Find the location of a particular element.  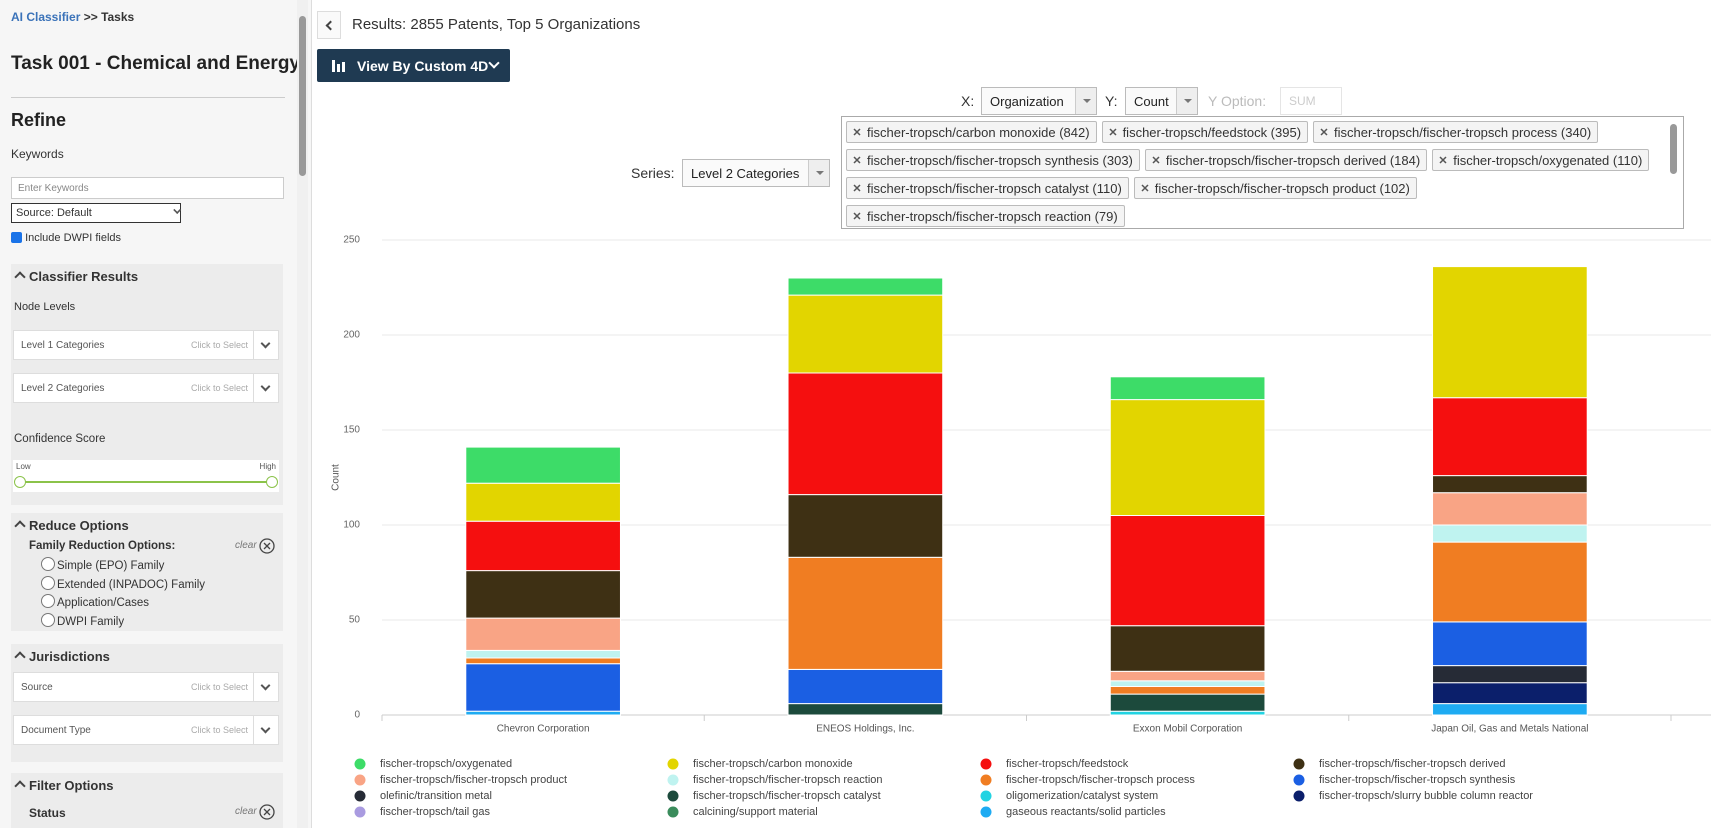

confidence-slider: Low High is located at coordinates (146, 476).